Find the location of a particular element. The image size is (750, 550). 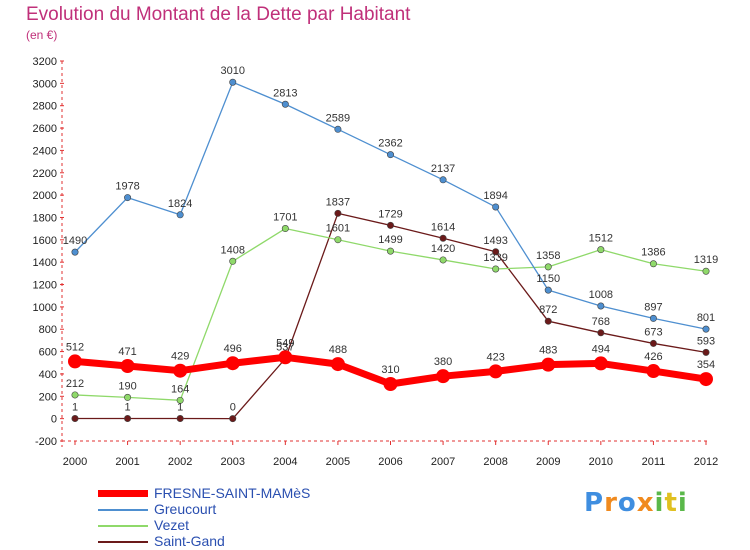

data-label: 1499 is located at coordinates (390, 240).